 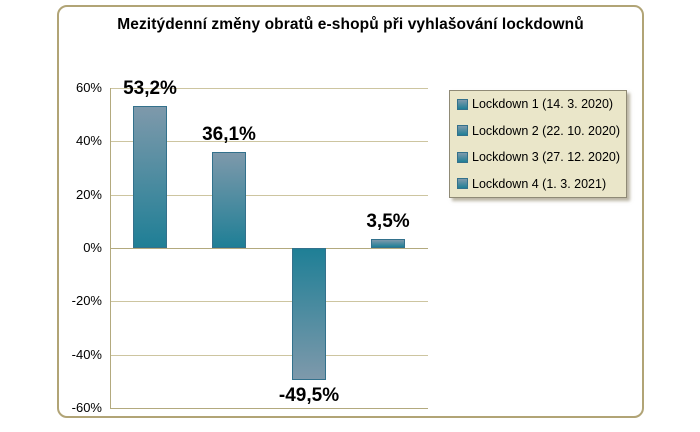 What do you see at coordinates (388, 221) in the screenshot?
I see `bar-value-label: 3,5%` at bounding box center [388, 221].